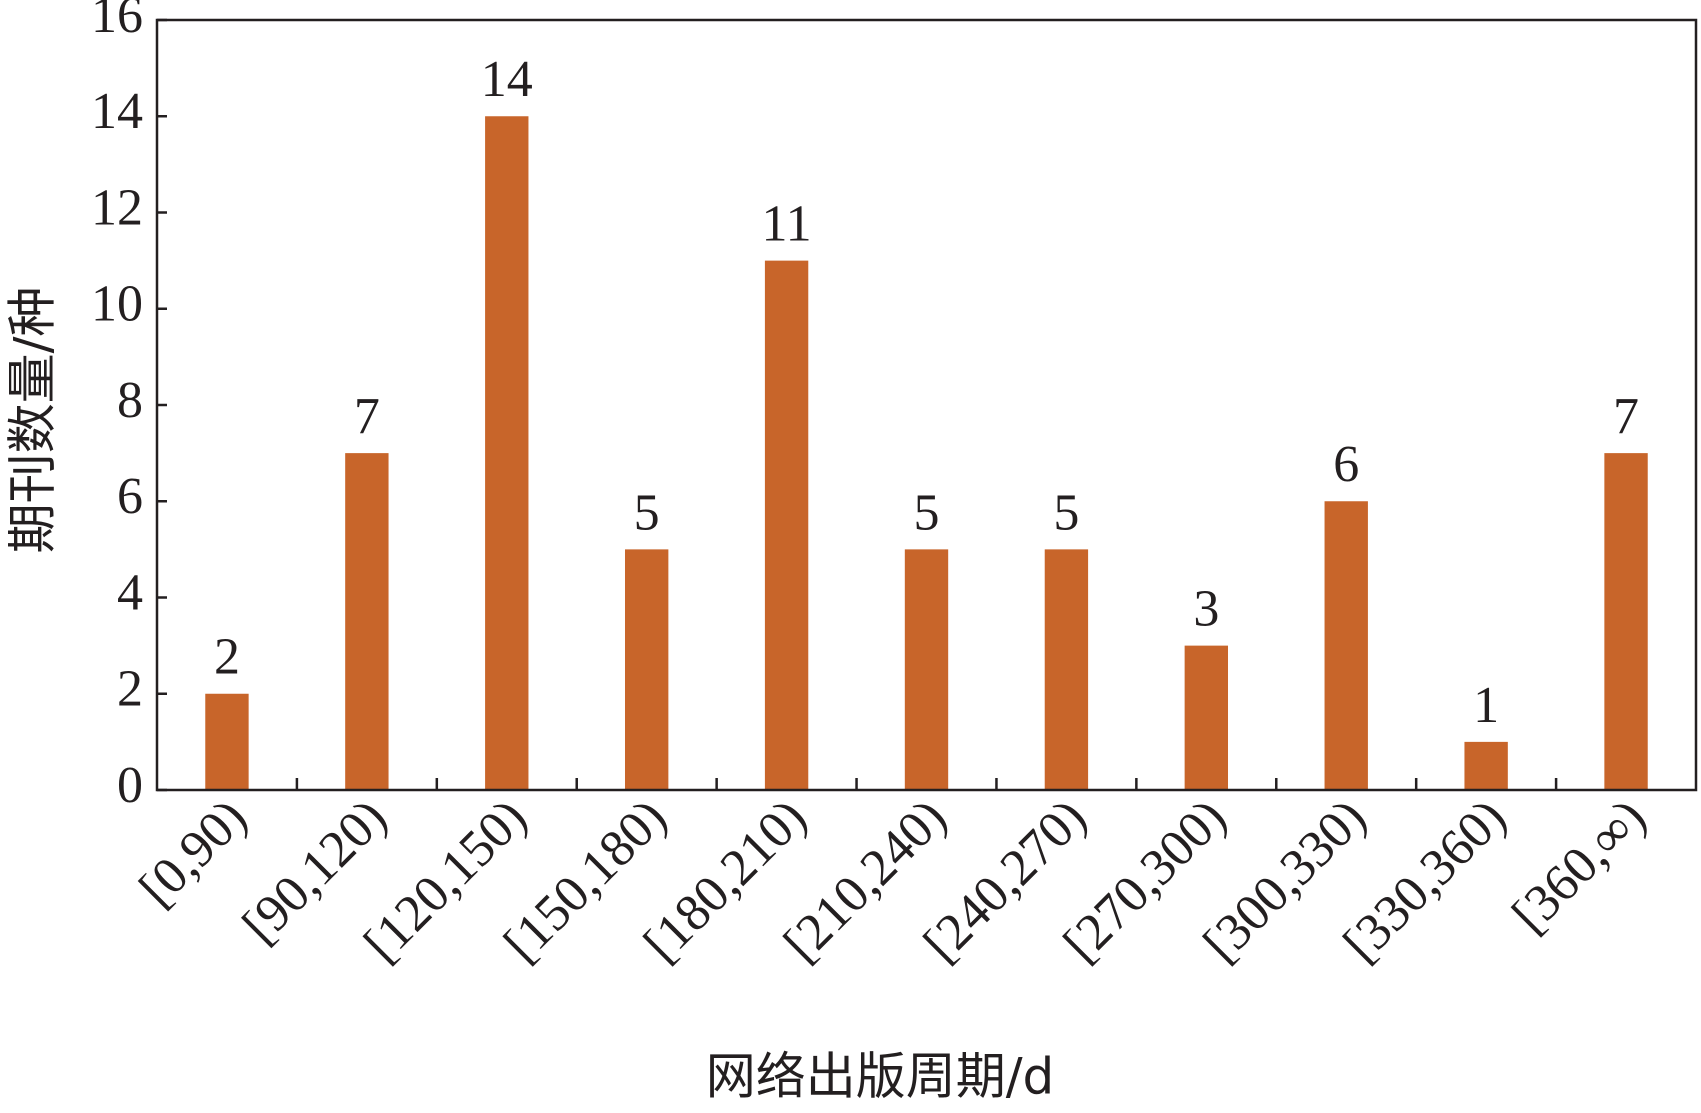  Describe the element at coordinates (880, 1077) in the screenshot. I see `x-axis-label: 网络出版周期/d` at that location.